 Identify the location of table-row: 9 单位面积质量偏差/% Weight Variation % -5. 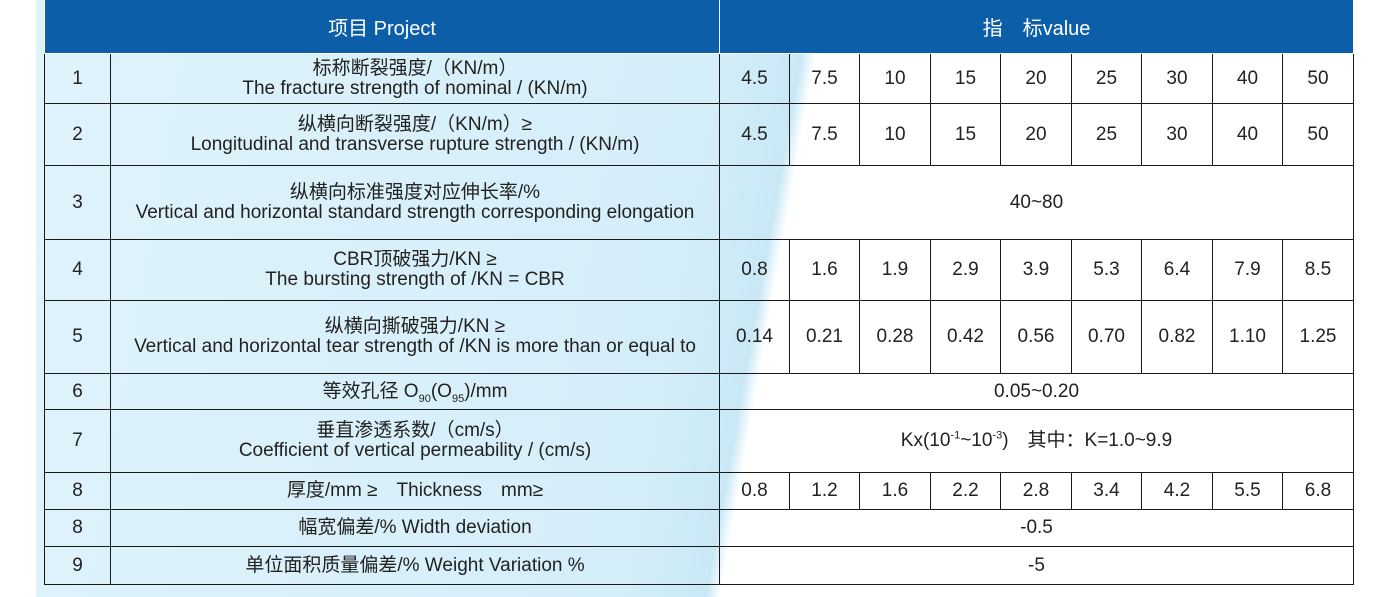
(699, 565).